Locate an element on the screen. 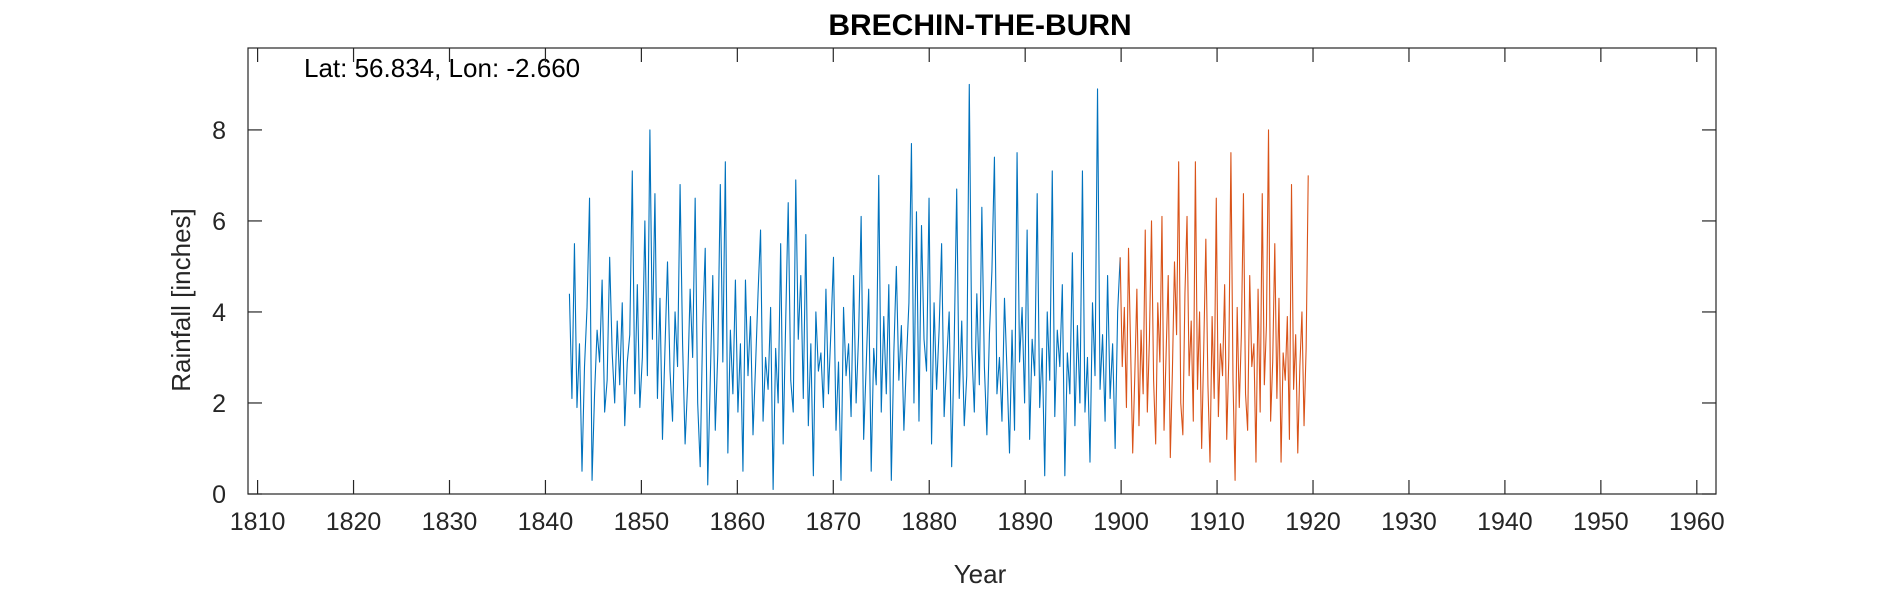 This screenshot has width=1890, height=591. x-tick-label: 1940 is located at coordinates (1505, 522).